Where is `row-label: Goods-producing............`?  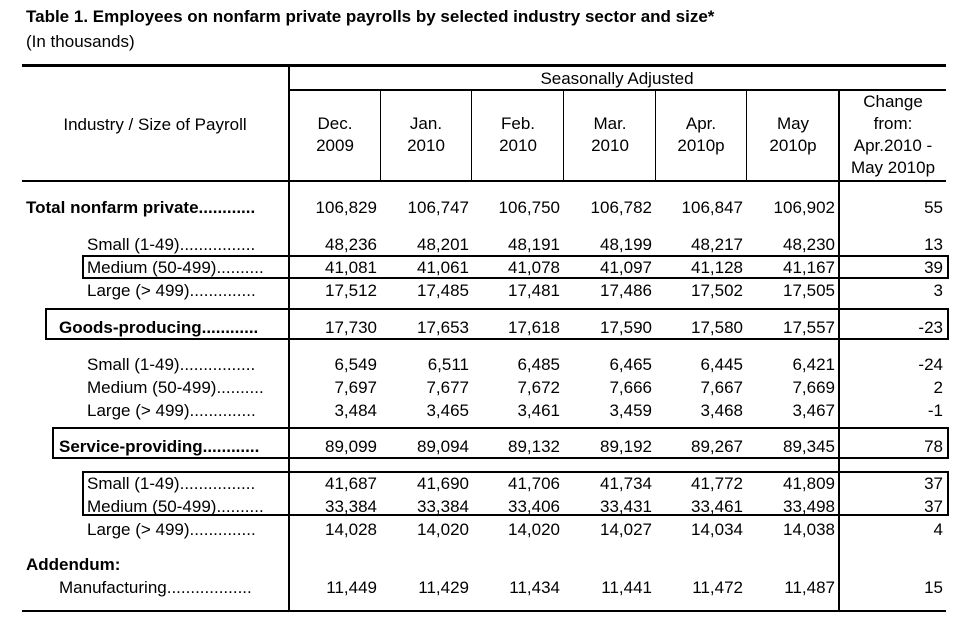
row-label: Goods-producing............ is located at coordinates (158, 328).